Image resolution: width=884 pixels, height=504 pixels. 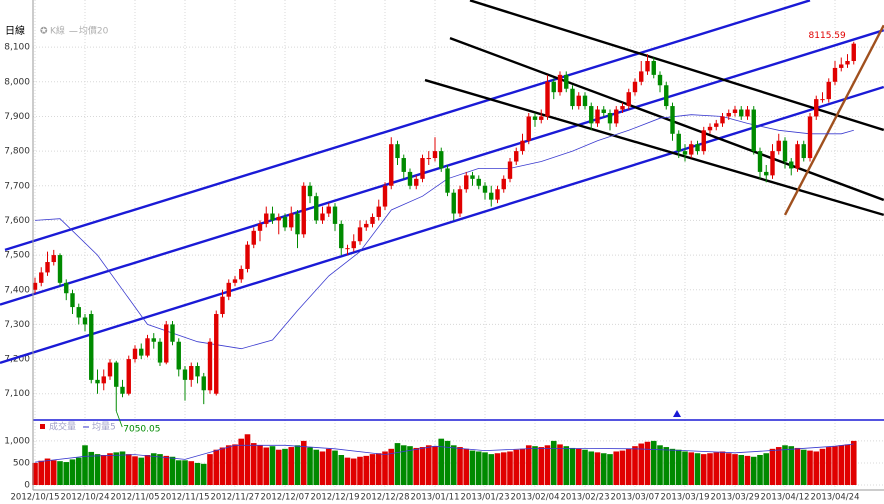 I want to click on signal-marker, so click(x=677, y=413).